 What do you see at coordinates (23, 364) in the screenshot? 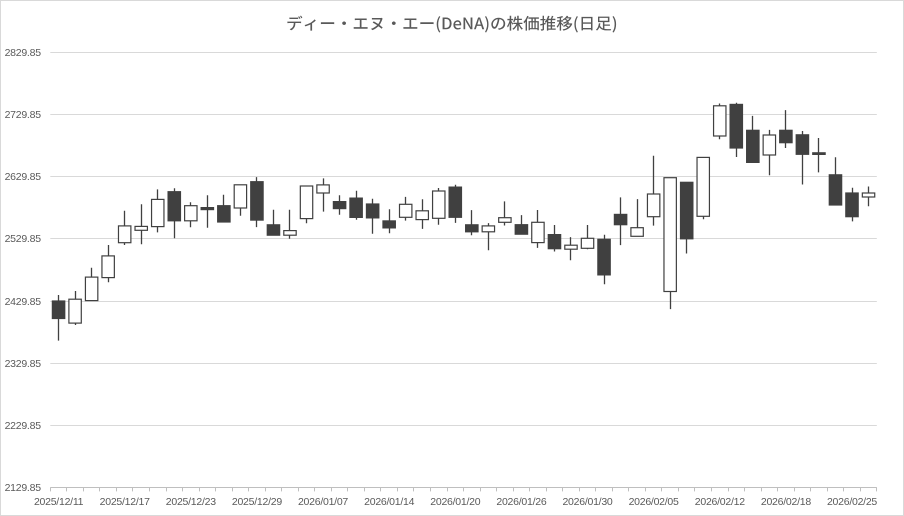
I see `svg-text: 2329.85` at bounding box center [23, 364].